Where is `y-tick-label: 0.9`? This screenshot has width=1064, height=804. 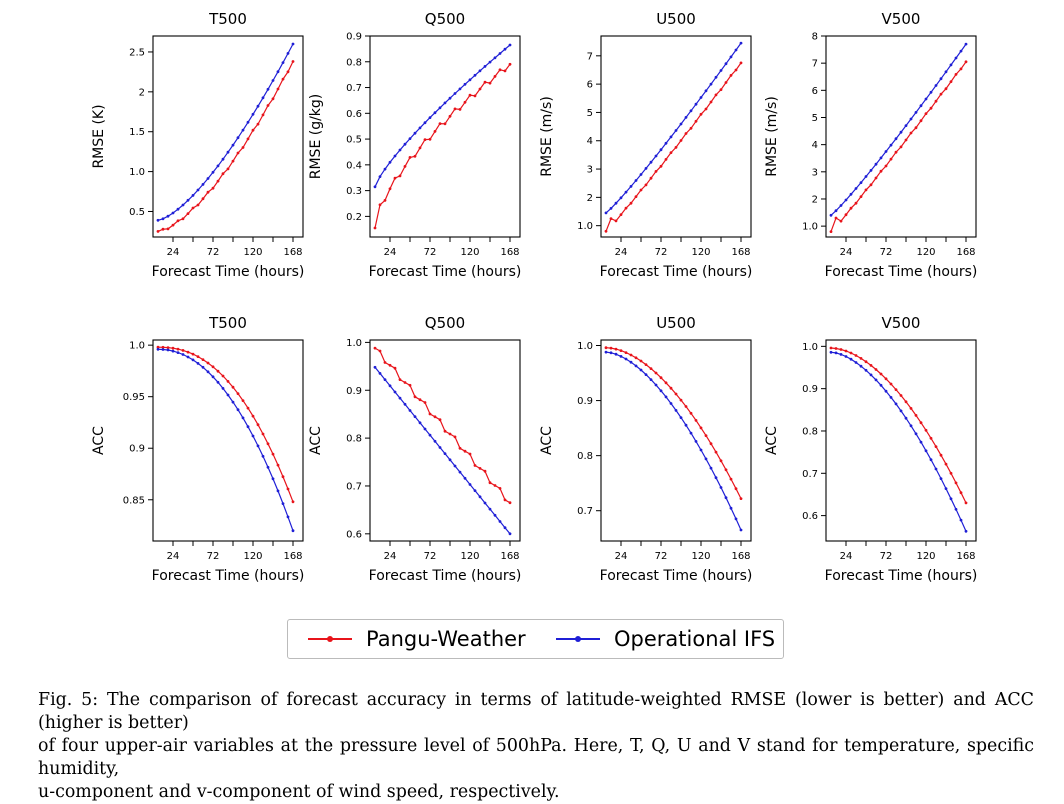
y-tick-label: 0.9 is located at coordinates (137, 449).